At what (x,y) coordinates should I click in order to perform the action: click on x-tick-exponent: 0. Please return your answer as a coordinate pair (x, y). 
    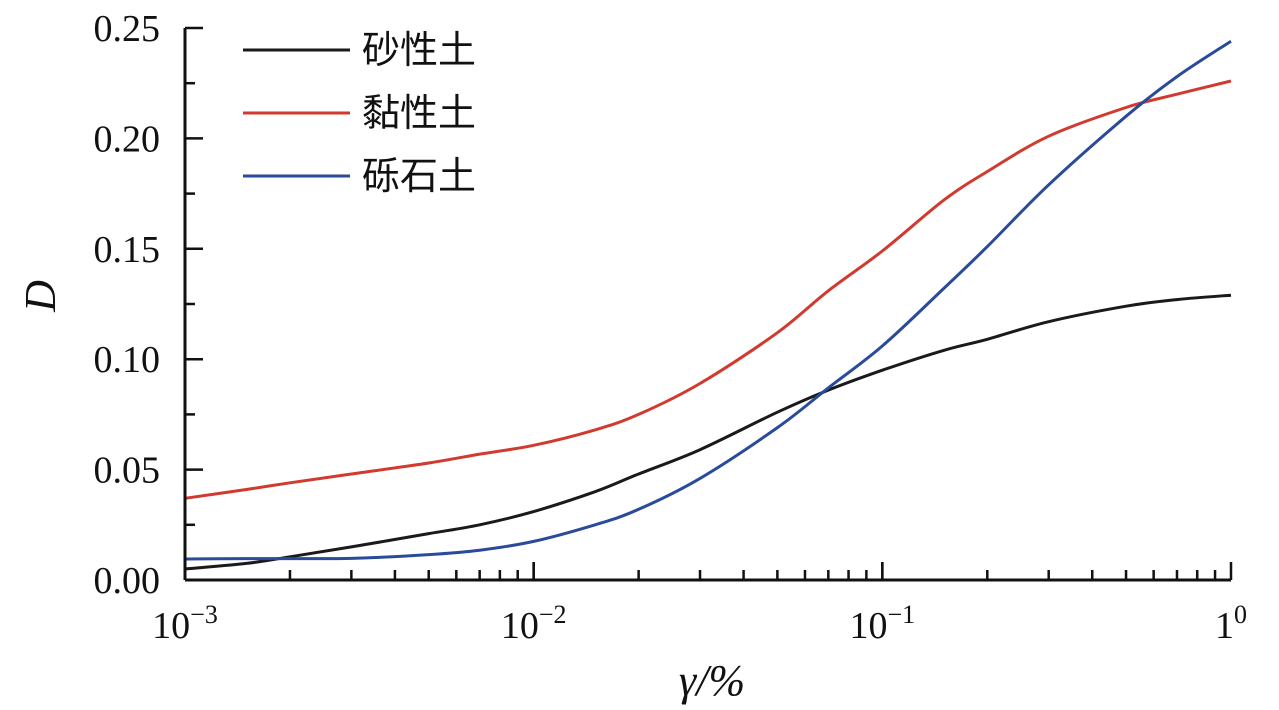
    Looking at the image, I should click on (1240, 614).